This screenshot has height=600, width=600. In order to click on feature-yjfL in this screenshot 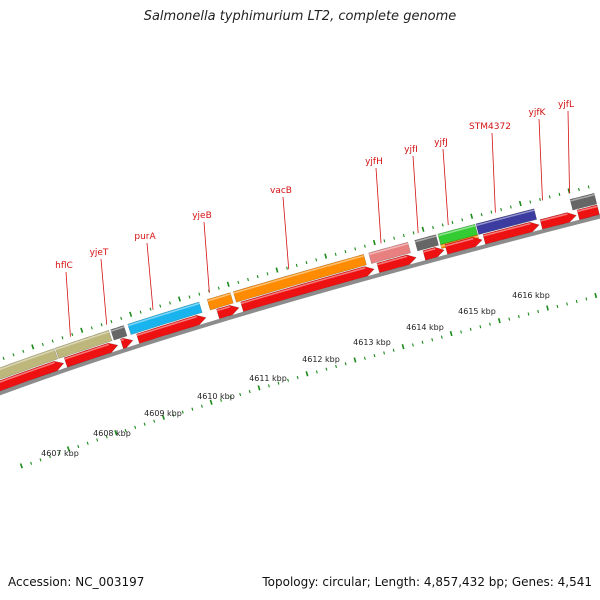, I will do `click(583, 201)`.